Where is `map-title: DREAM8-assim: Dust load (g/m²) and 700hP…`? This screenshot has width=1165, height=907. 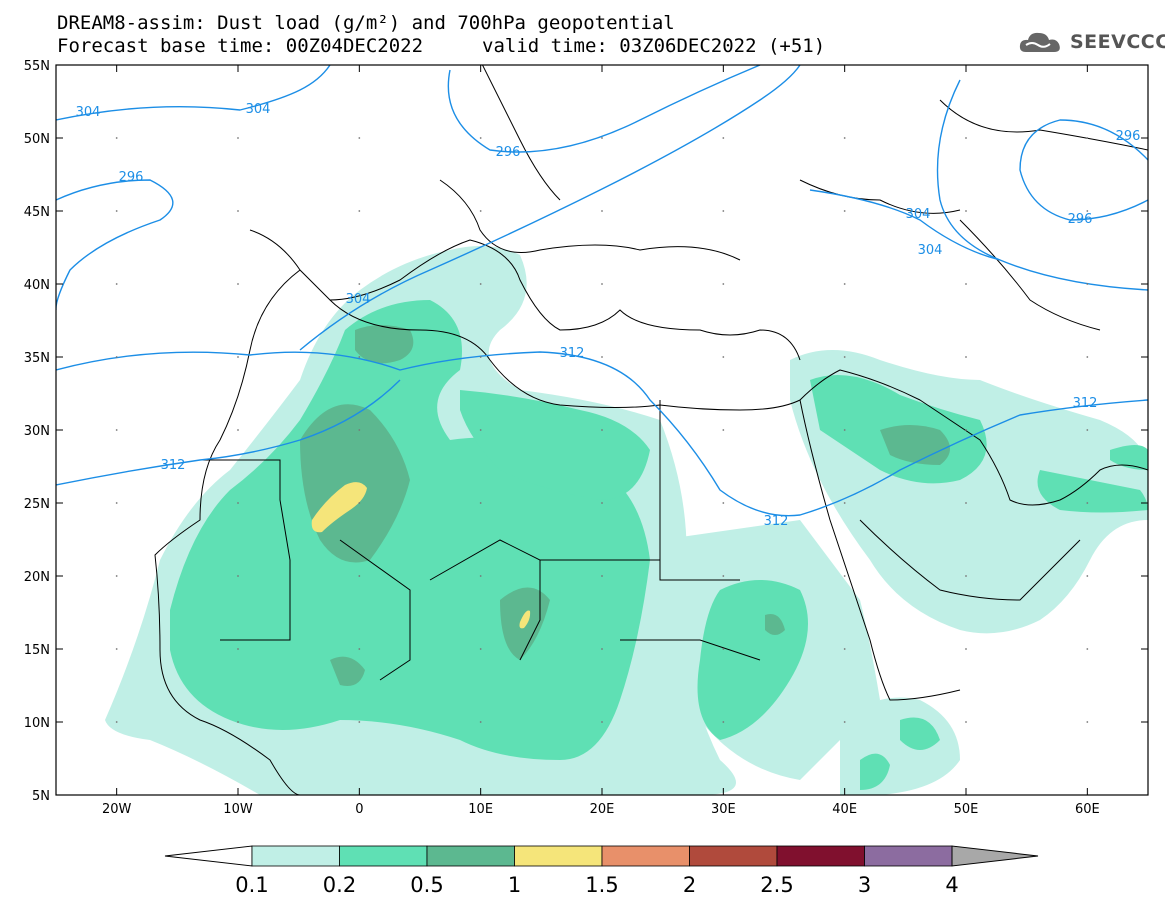 map-title: DREAM8-assim: Dust load (g/m²) and 700hP… is located at coordinates (366, 23).